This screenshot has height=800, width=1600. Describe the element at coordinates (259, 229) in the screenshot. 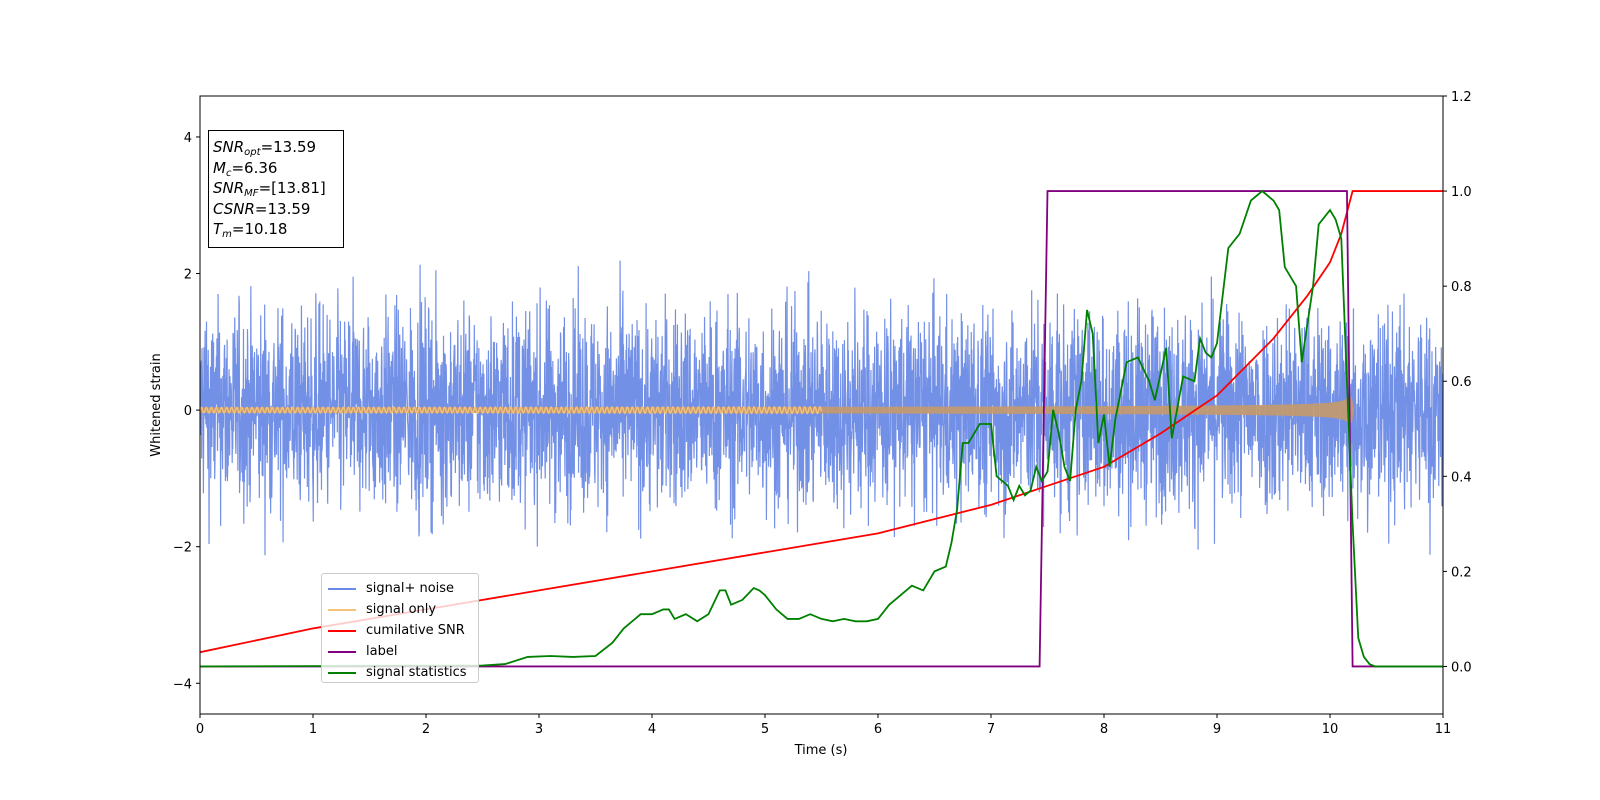

I see `tm-value: =10.18` at that location.